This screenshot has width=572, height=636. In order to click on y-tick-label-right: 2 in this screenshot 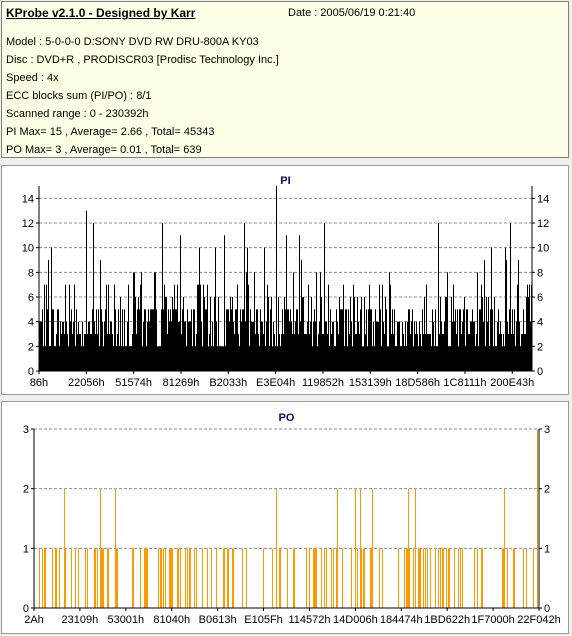, I will do `click(547, 490)`.